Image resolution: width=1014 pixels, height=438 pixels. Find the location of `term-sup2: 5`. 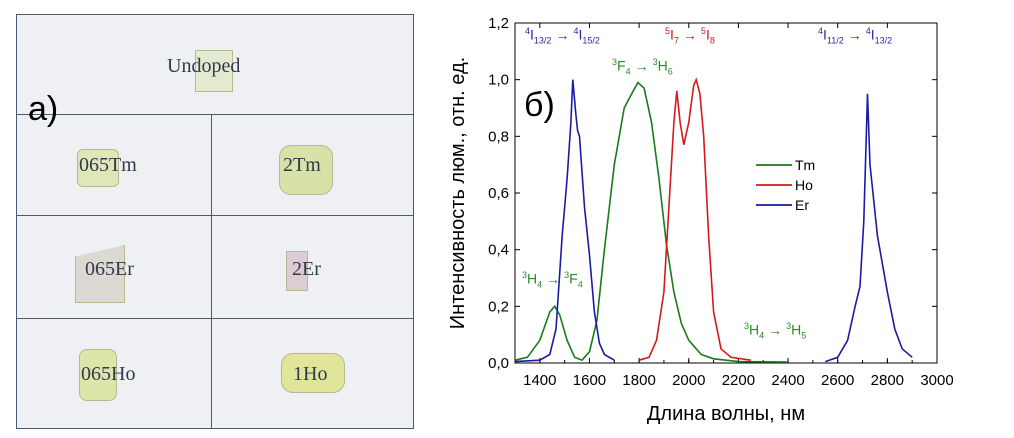

term-sup2: 5 is located at coordinates (703, 31).